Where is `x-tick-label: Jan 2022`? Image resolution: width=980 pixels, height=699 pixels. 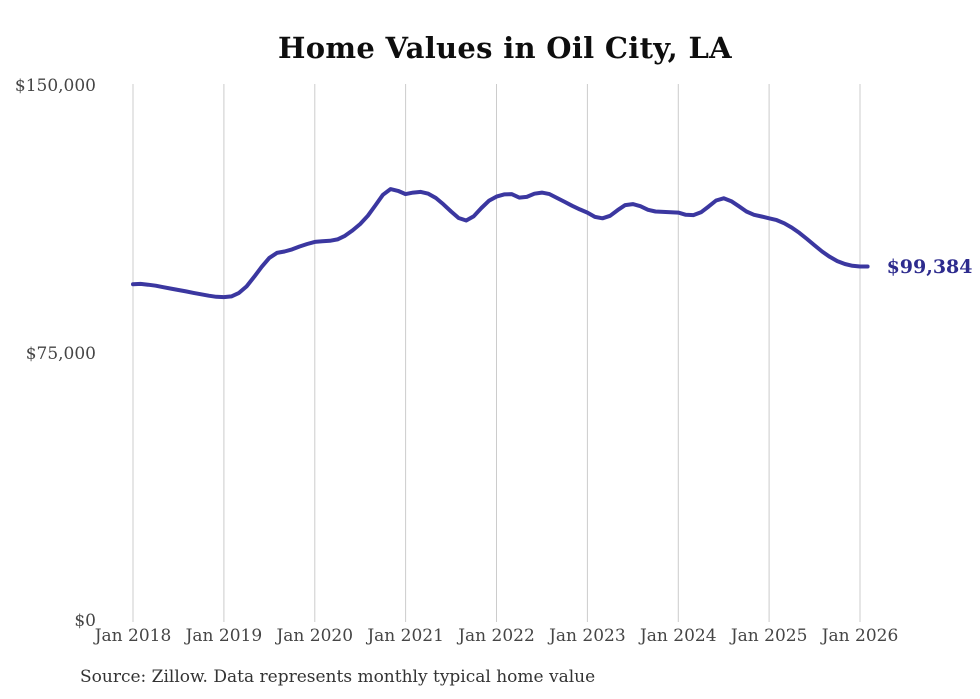 x-tick-label: Jan 2022 is located at coordinates (496, 636).